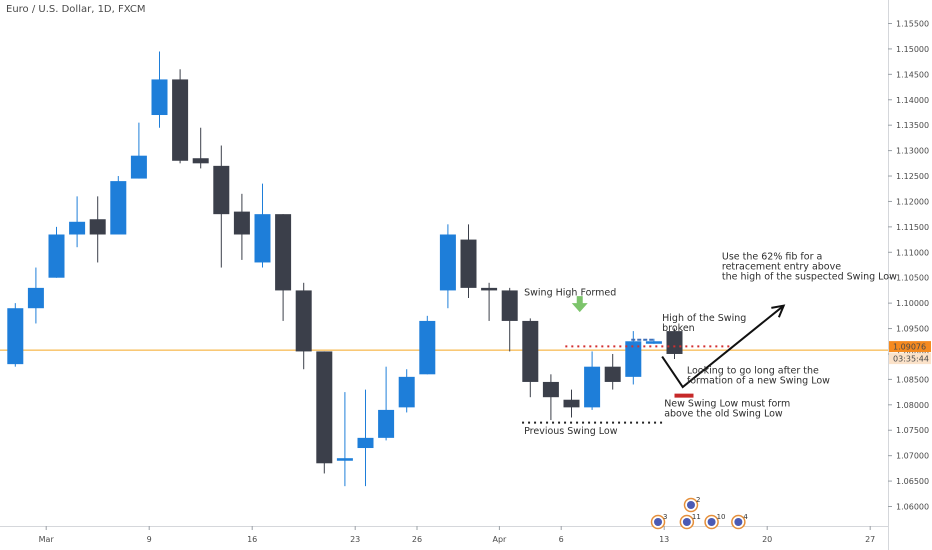 Image resolution: width=932 pixels, height=550 pixels. Describe the element at coordinates (684, 395) in the screenshot. I see `new-swing-low-marker` at that location.